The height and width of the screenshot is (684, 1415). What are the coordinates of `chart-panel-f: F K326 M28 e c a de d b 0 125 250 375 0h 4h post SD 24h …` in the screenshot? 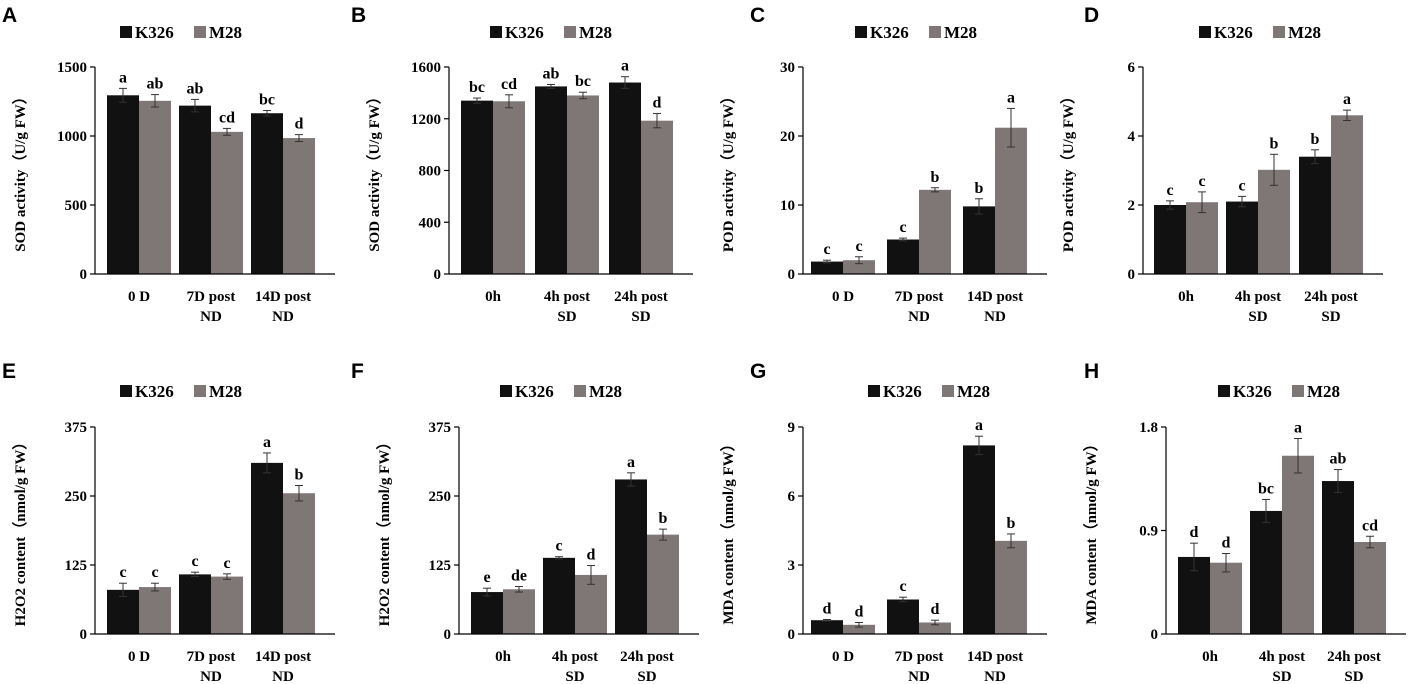 It's located at (525, 522).